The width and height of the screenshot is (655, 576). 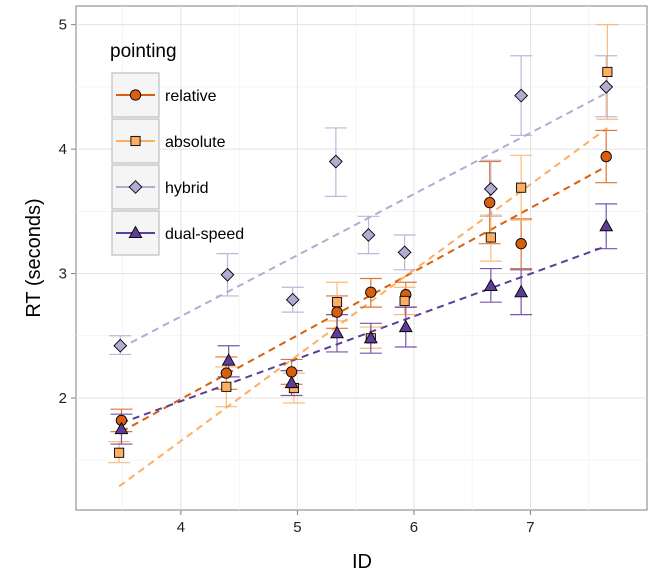 What do you see at coordinates (530, 527) in the screenshot?
I see `x-tick-label: 7` at bounding box center [530, 527].